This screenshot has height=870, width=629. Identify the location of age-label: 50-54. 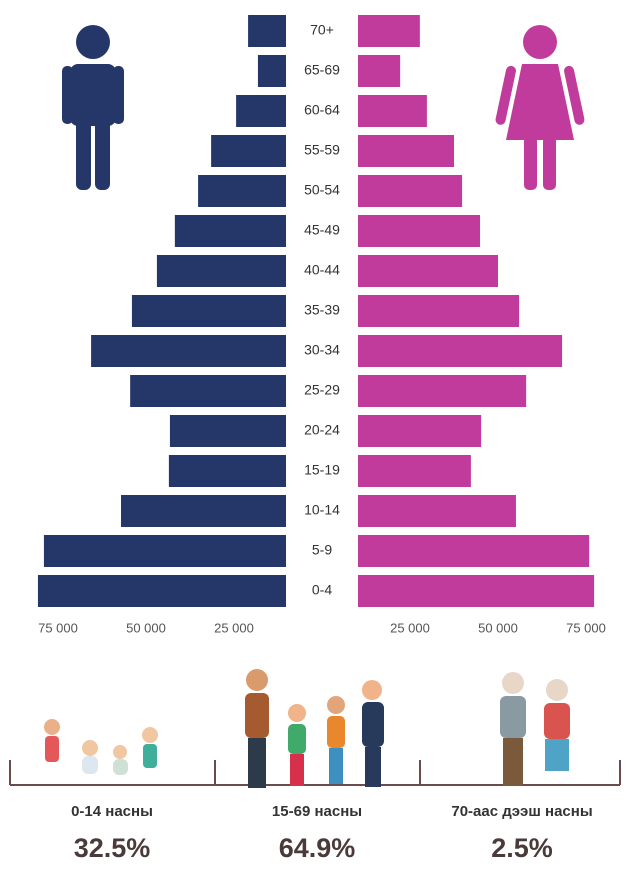
(322, 190).